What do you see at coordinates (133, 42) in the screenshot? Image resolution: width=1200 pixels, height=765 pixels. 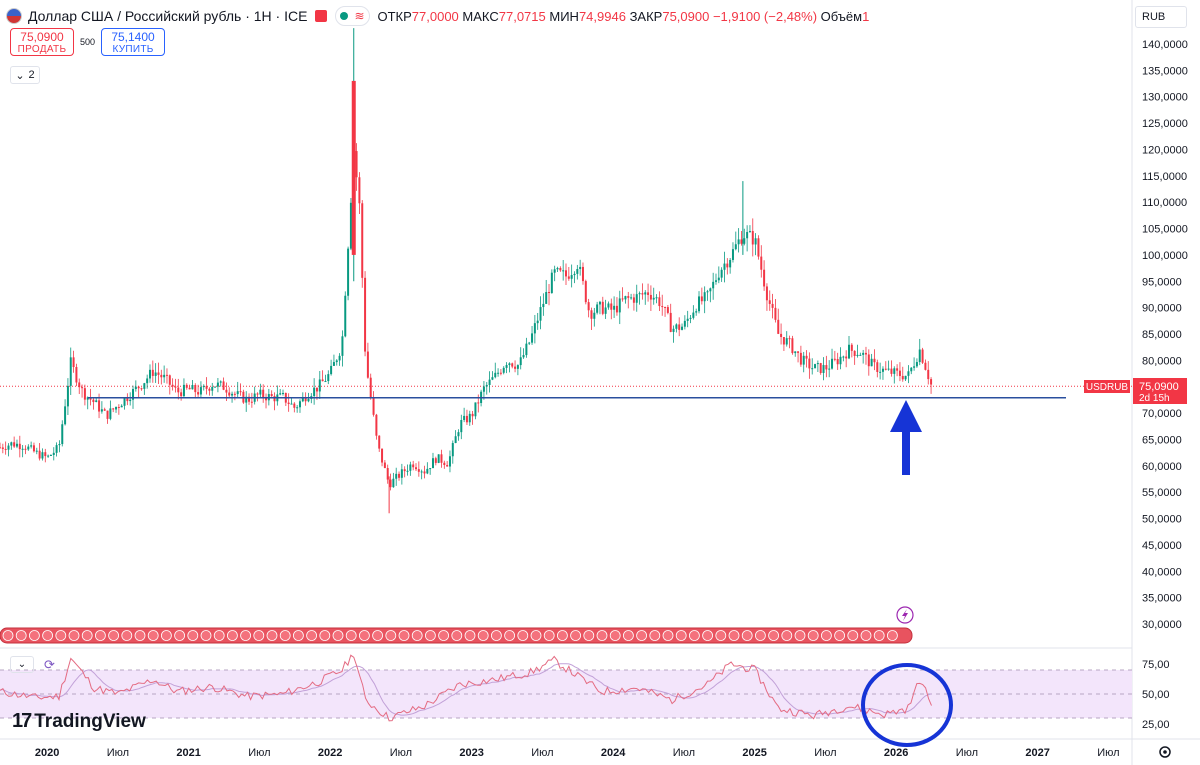 I see `buy-button: 75,1400 КУПИТЬ` at bounding box center [133, 42].